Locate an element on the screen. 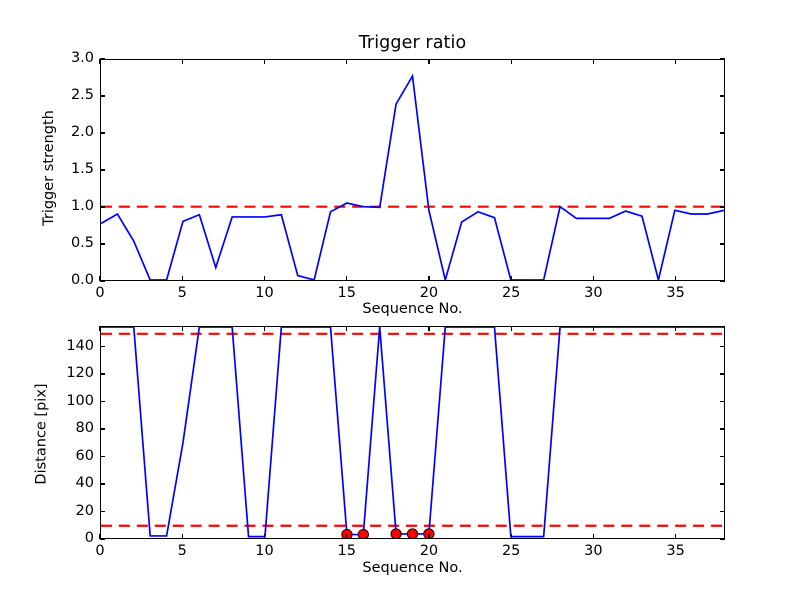  y-tick-label: 0.5 is located at coordinates (82, 243).